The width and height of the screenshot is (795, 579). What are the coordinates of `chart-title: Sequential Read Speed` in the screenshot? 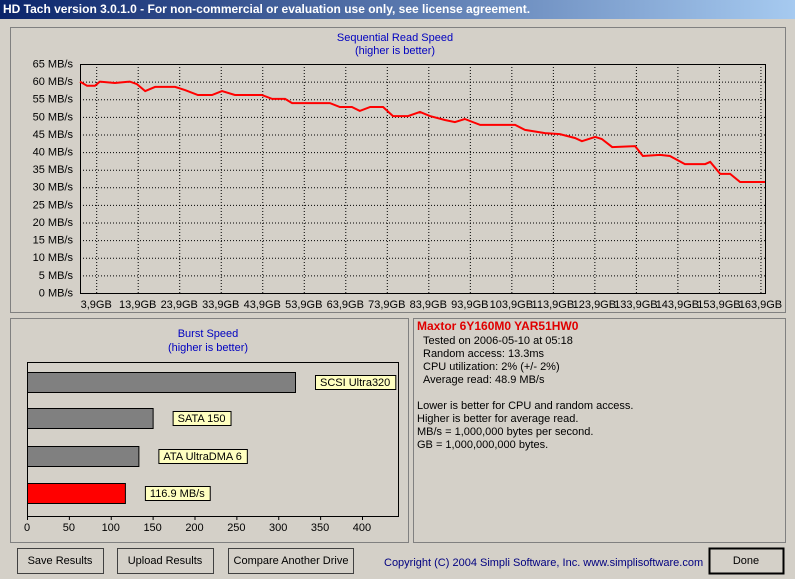 It's located at (395, 38).